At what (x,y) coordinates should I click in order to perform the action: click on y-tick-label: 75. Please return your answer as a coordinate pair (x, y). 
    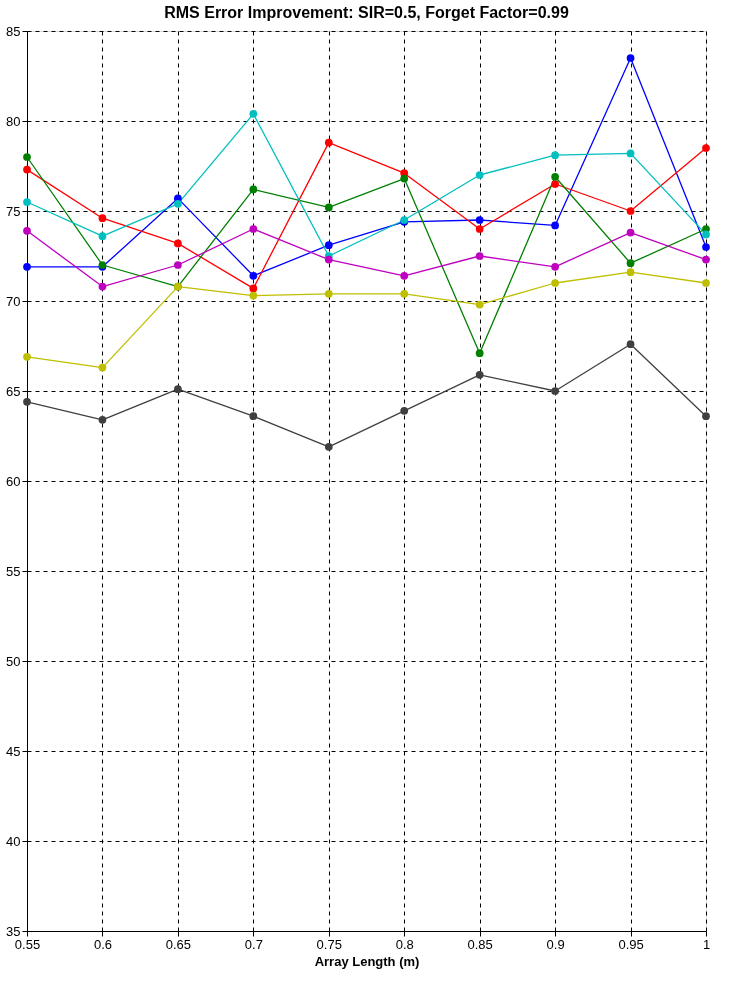
    Looking at the image, I should click on (13, 211).